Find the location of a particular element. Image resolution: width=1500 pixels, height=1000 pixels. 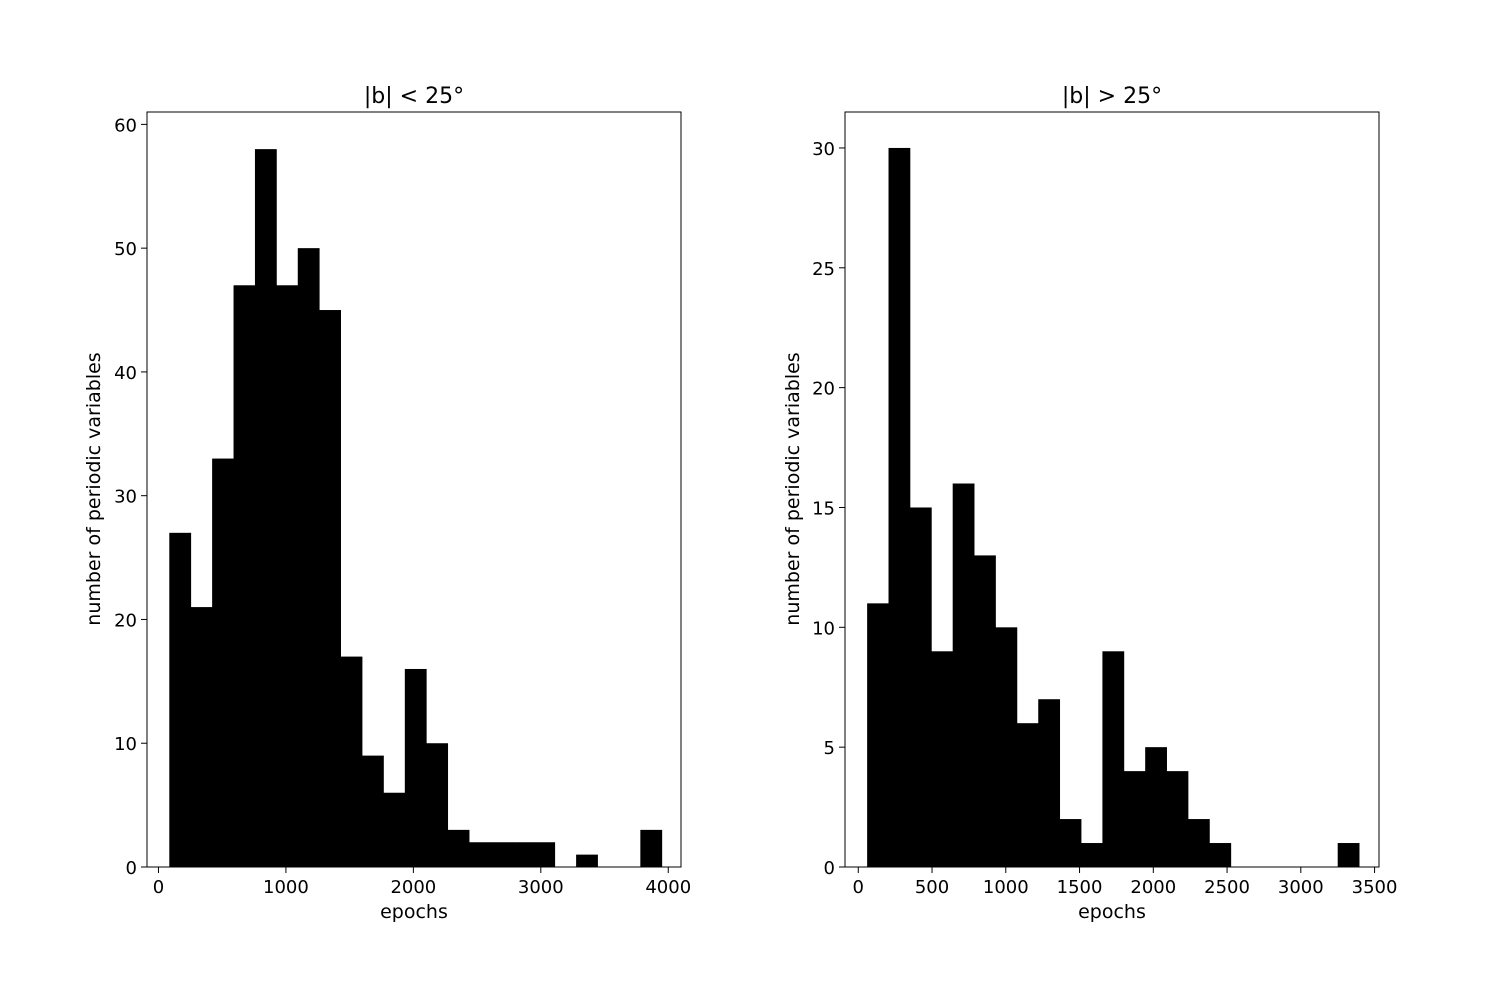

right-x-tick-label-4: 2000 is located at coordinates (1153, 887).